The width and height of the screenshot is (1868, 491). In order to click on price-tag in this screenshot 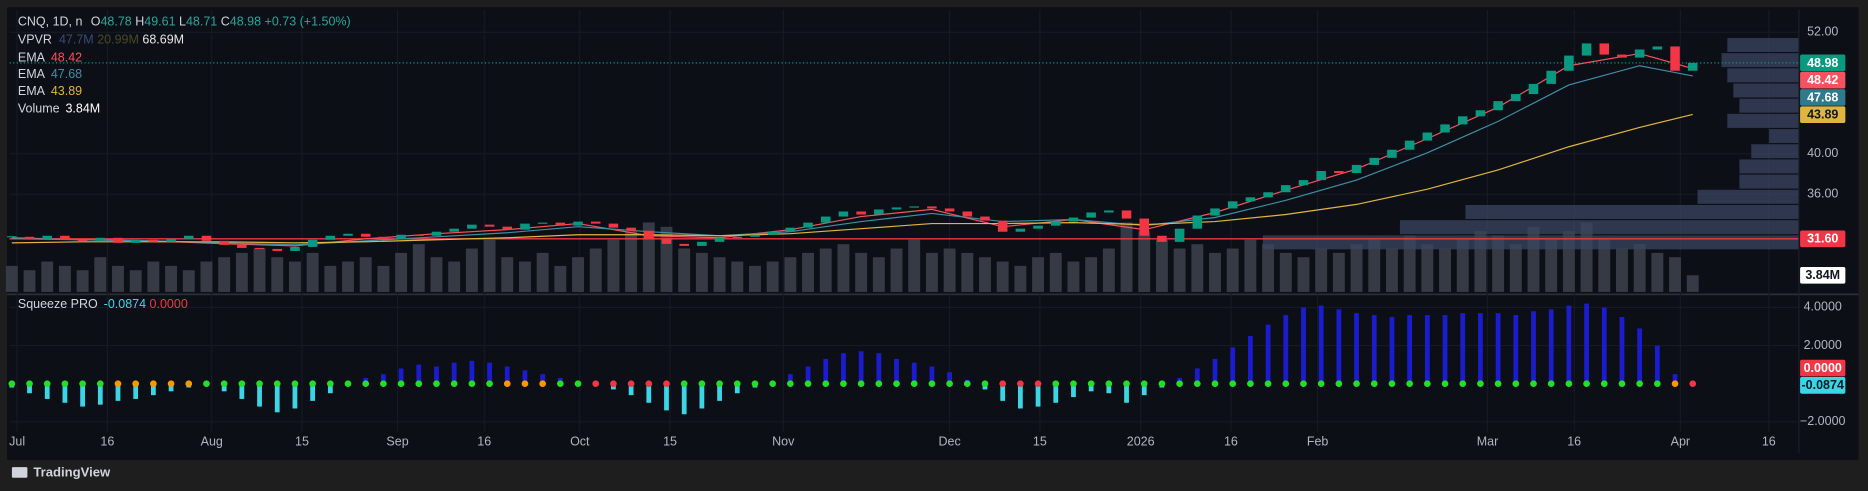, I will do `click(1823, 275)`.